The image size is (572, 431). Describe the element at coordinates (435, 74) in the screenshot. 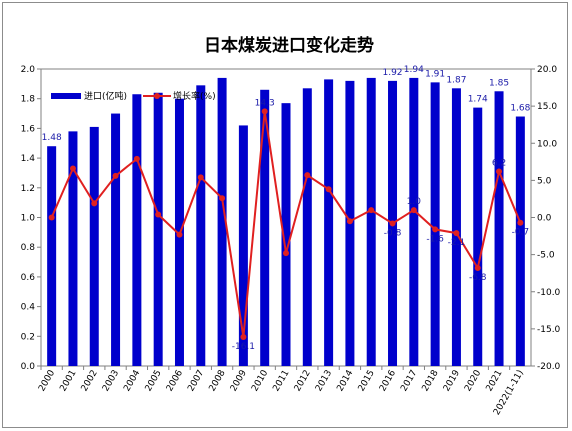

I see `bar-data-label: 1.91` at that location.